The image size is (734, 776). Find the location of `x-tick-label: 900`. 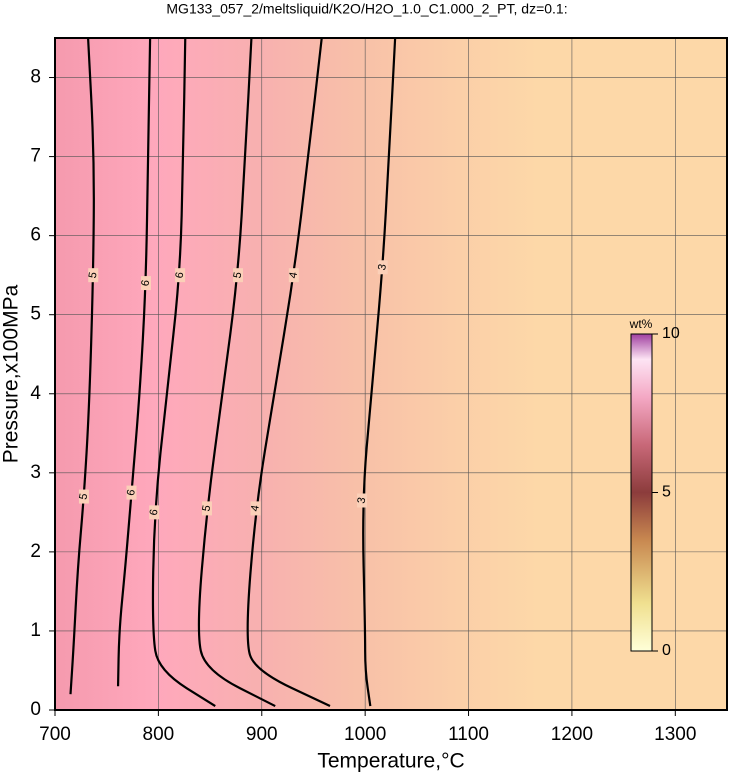

x-tick-label: 900 is located at coordinates (262, 734).